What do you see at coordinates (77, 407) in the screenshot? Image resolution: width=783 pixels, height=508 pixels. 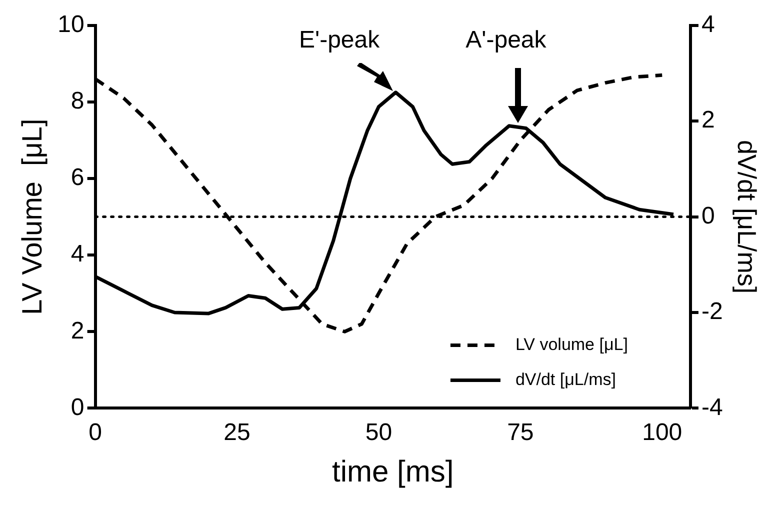 I see `y-tick-label: 0` at bounding box center [77, 407].